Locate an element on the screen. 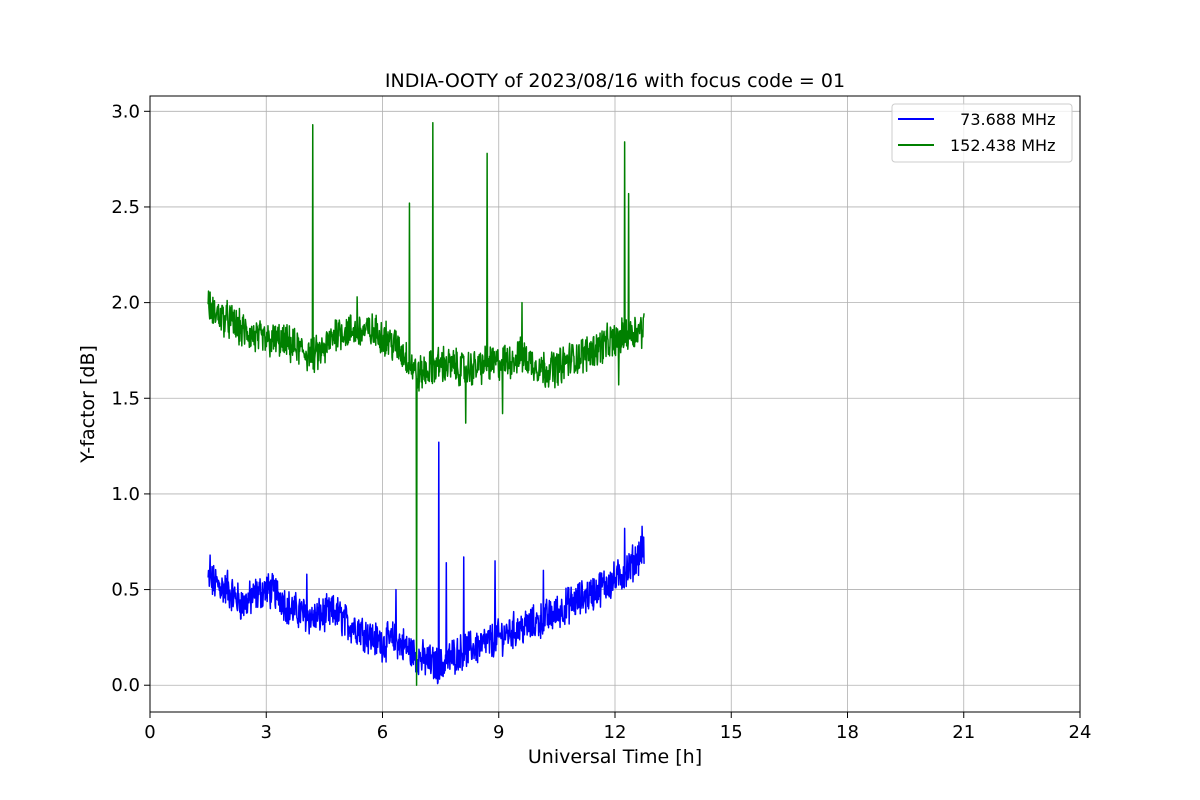  y-tick-label: 2.5 is located at coordinates (125, 207).